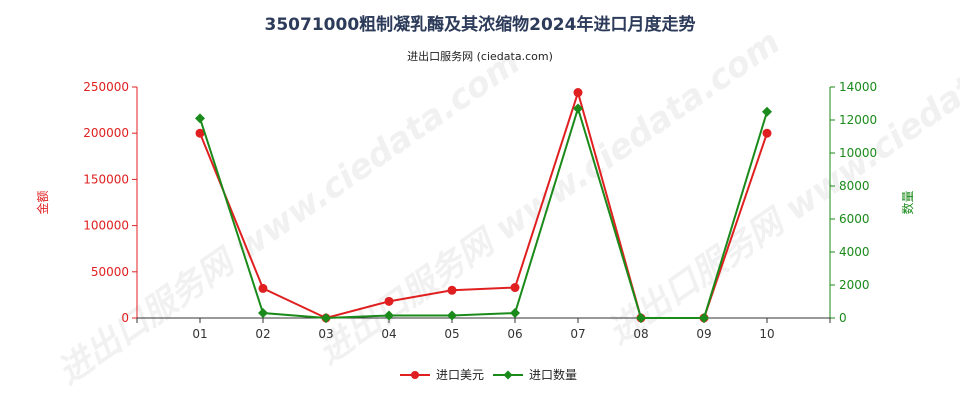 The height and width of the screenshot is (400, 960). Describe the element at coordinates (106, 133) in the screenshot. I see `y-left-tick-label: 200000` at that location.